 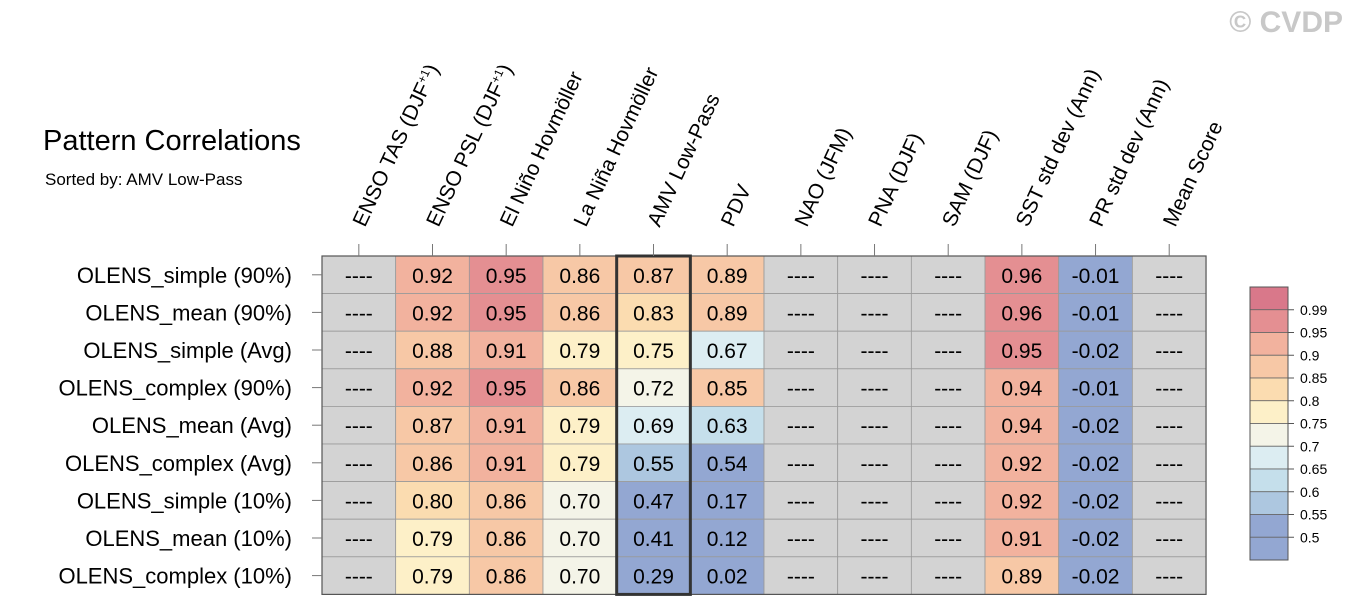 I want to click on cell-value: 0.54, so click(x=727, y=464).